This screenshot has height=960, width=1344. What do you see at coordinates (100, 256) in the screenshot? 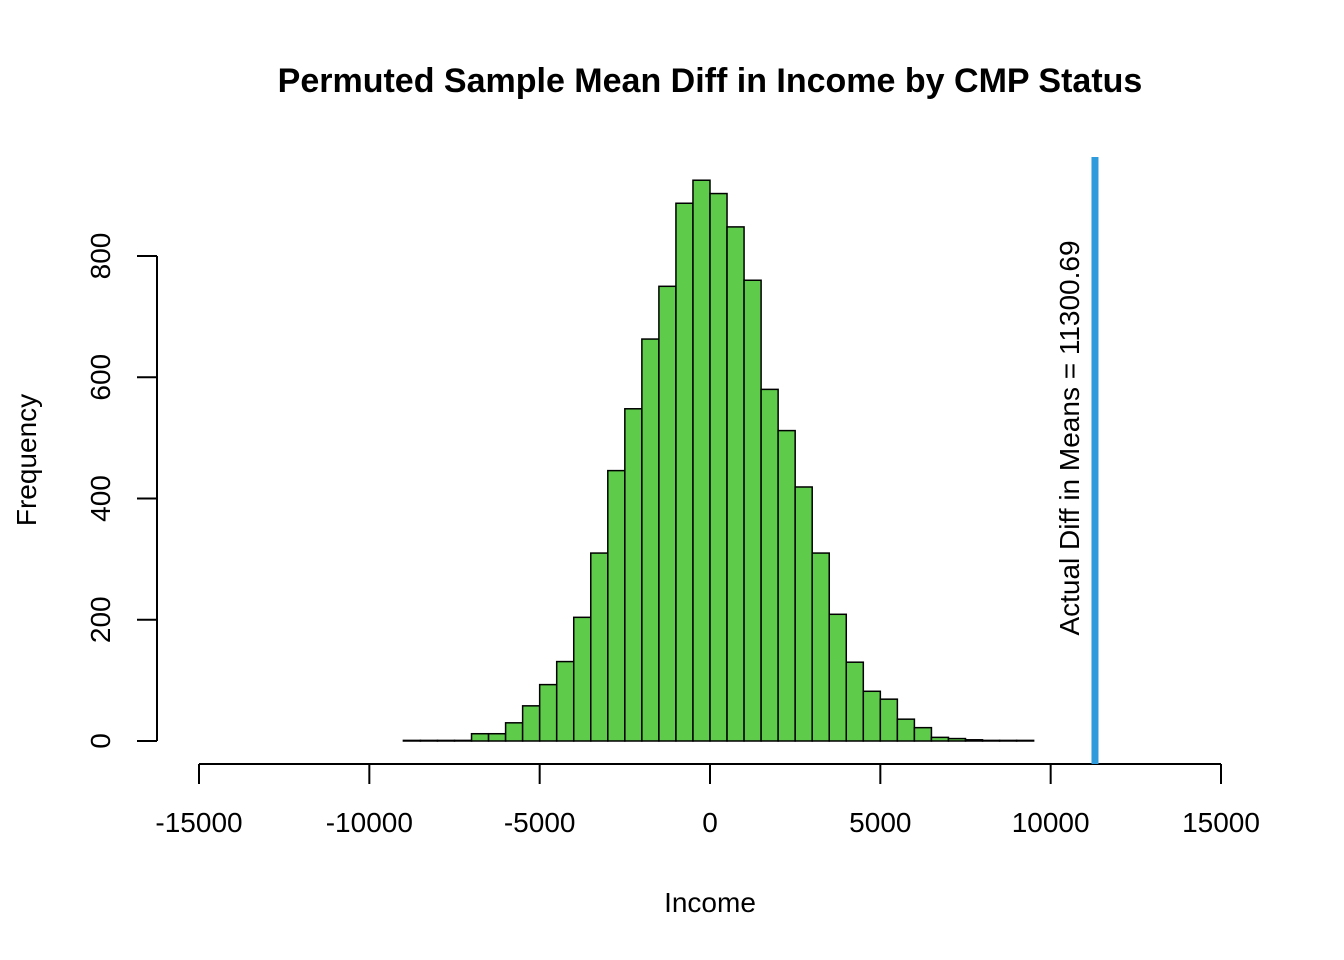
I see `y-tick-label: 800` at bounding box center [100, 256].